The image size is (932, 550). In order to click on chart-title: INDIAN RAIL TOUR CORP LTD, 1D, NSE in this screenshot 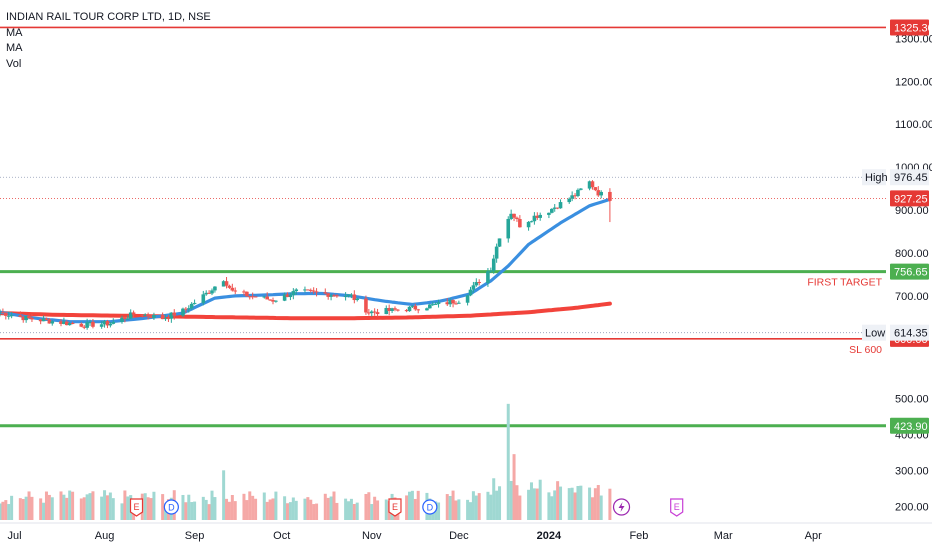, I will do `click(108, 17)`.